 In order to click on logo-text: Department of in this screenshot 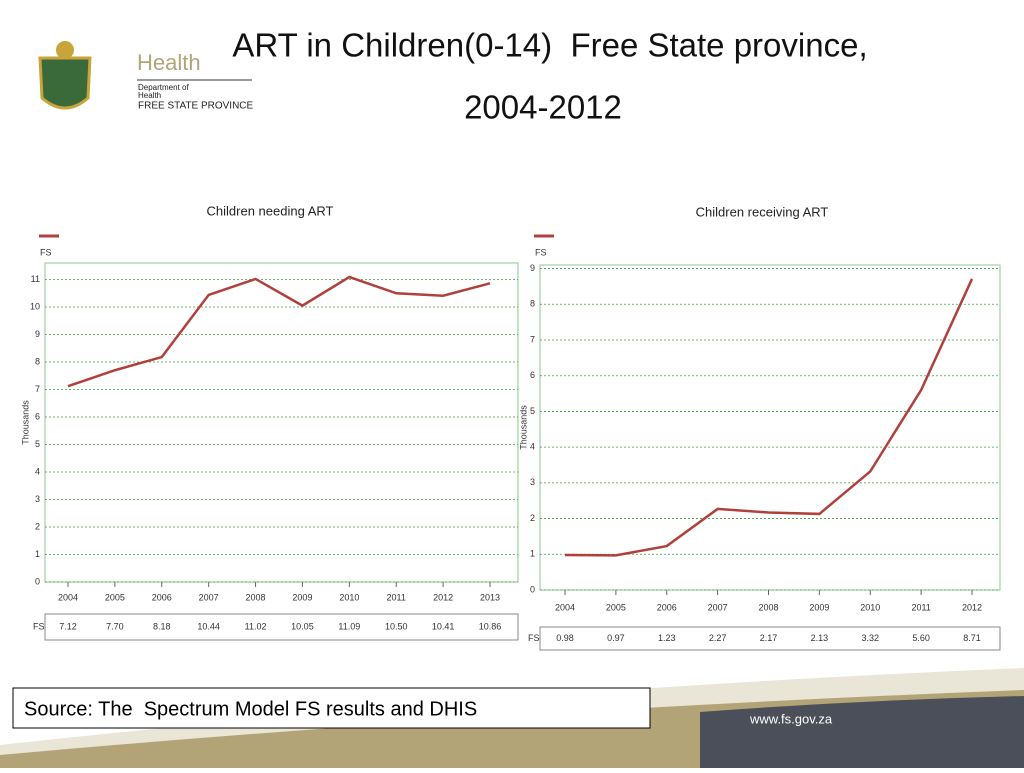, I will do `click(163, 87)`.